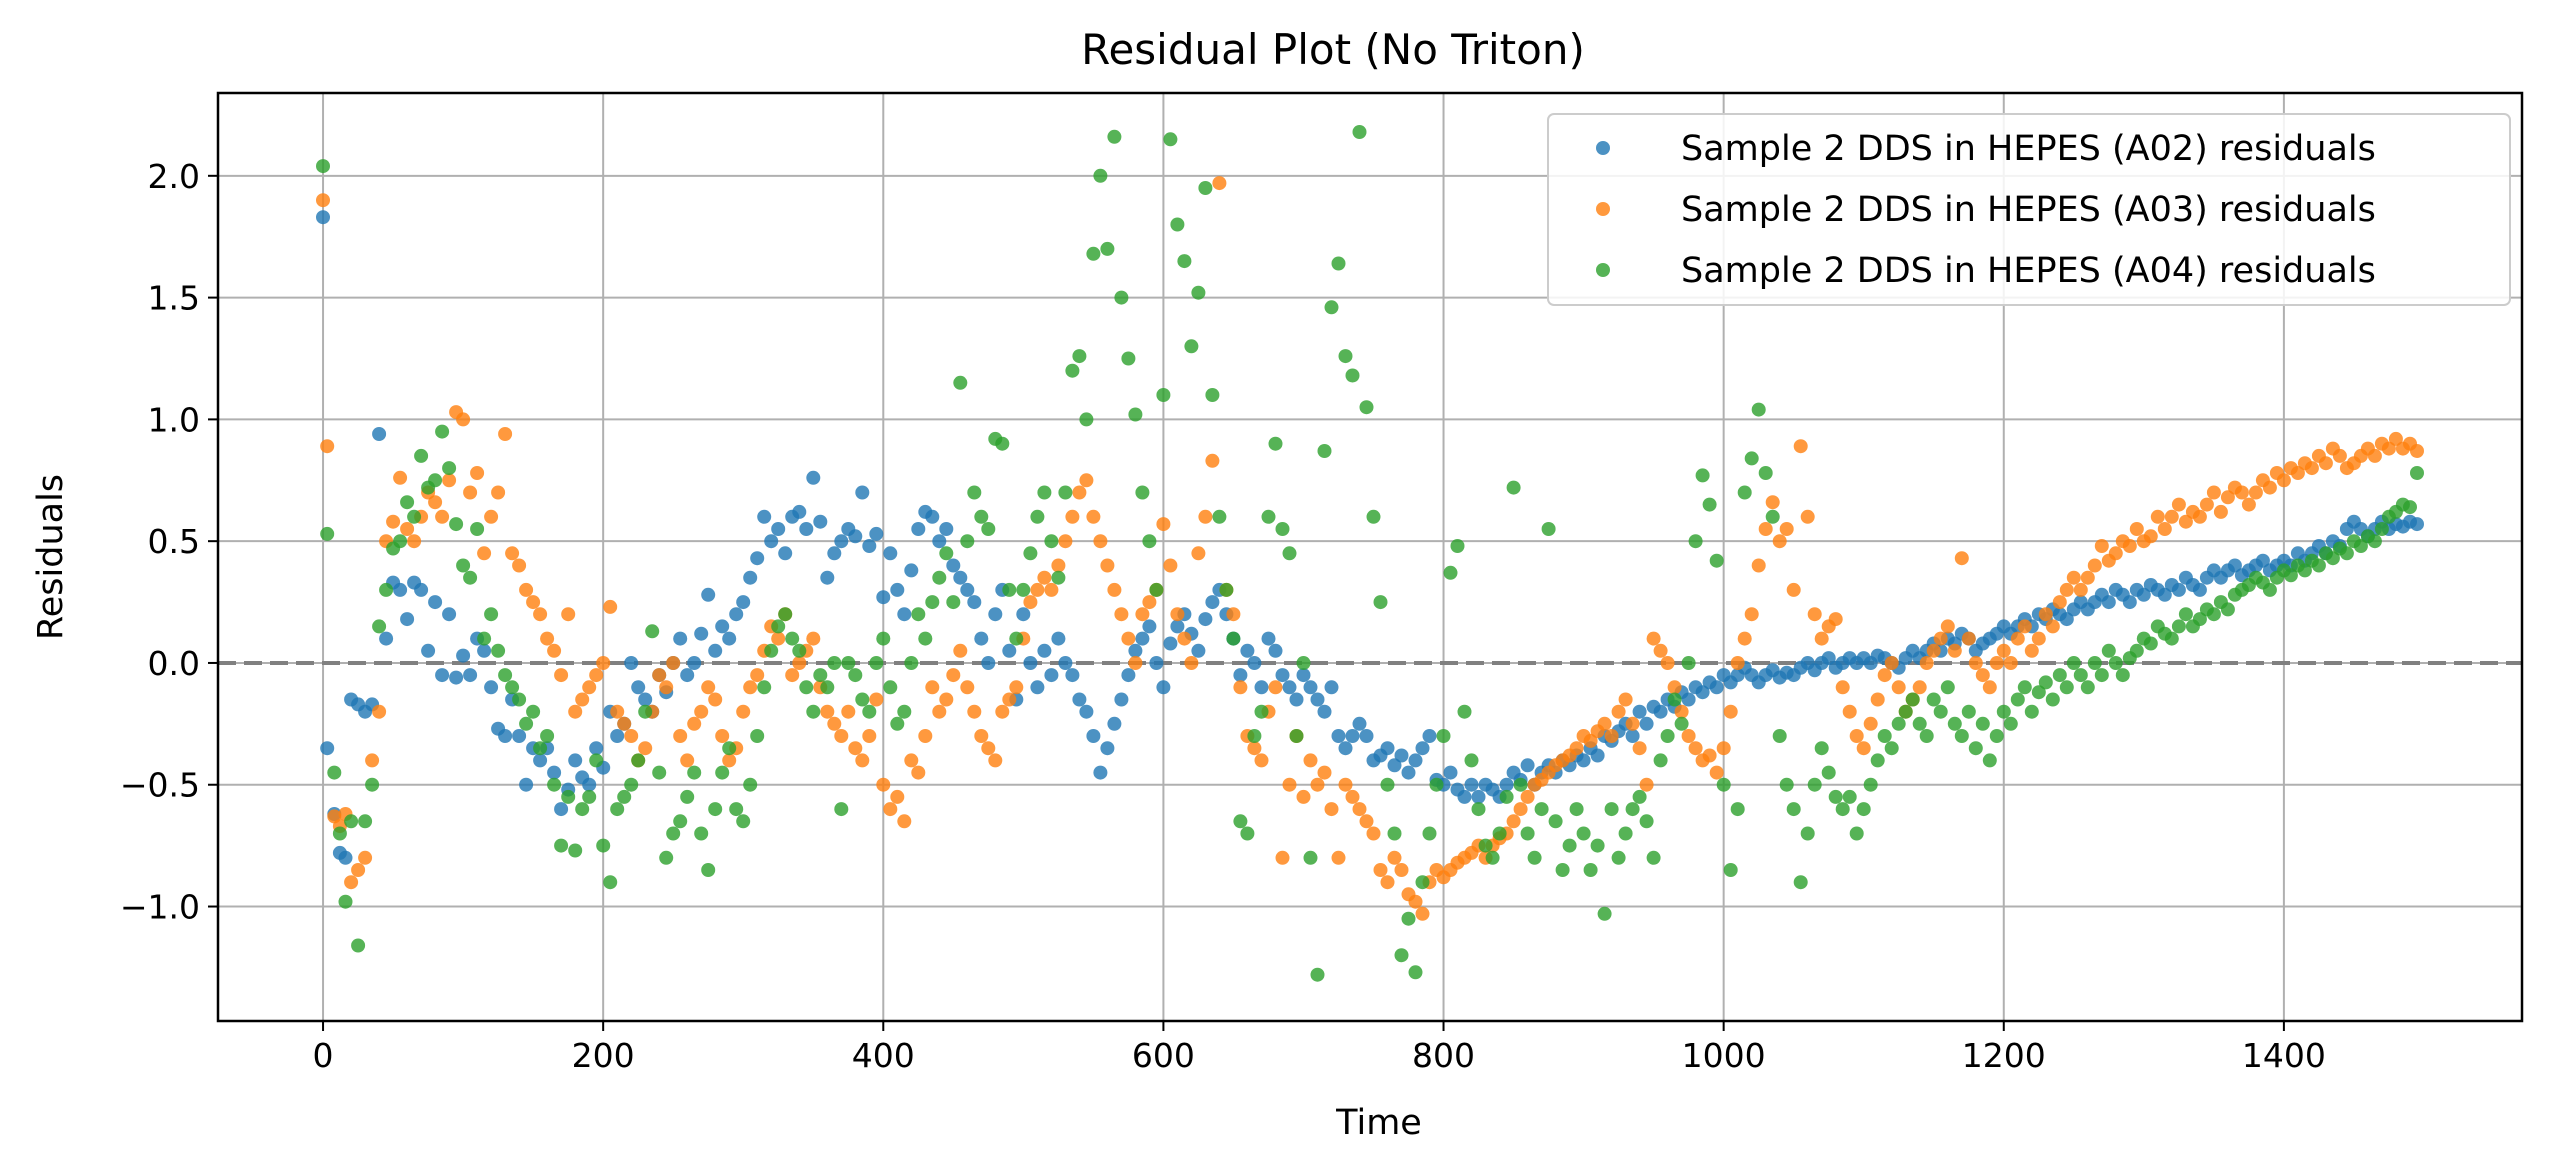 The width and height of the screenshot is (2571, 1172). I want to click on x-axis-label: Time, so click(1378, 1123).